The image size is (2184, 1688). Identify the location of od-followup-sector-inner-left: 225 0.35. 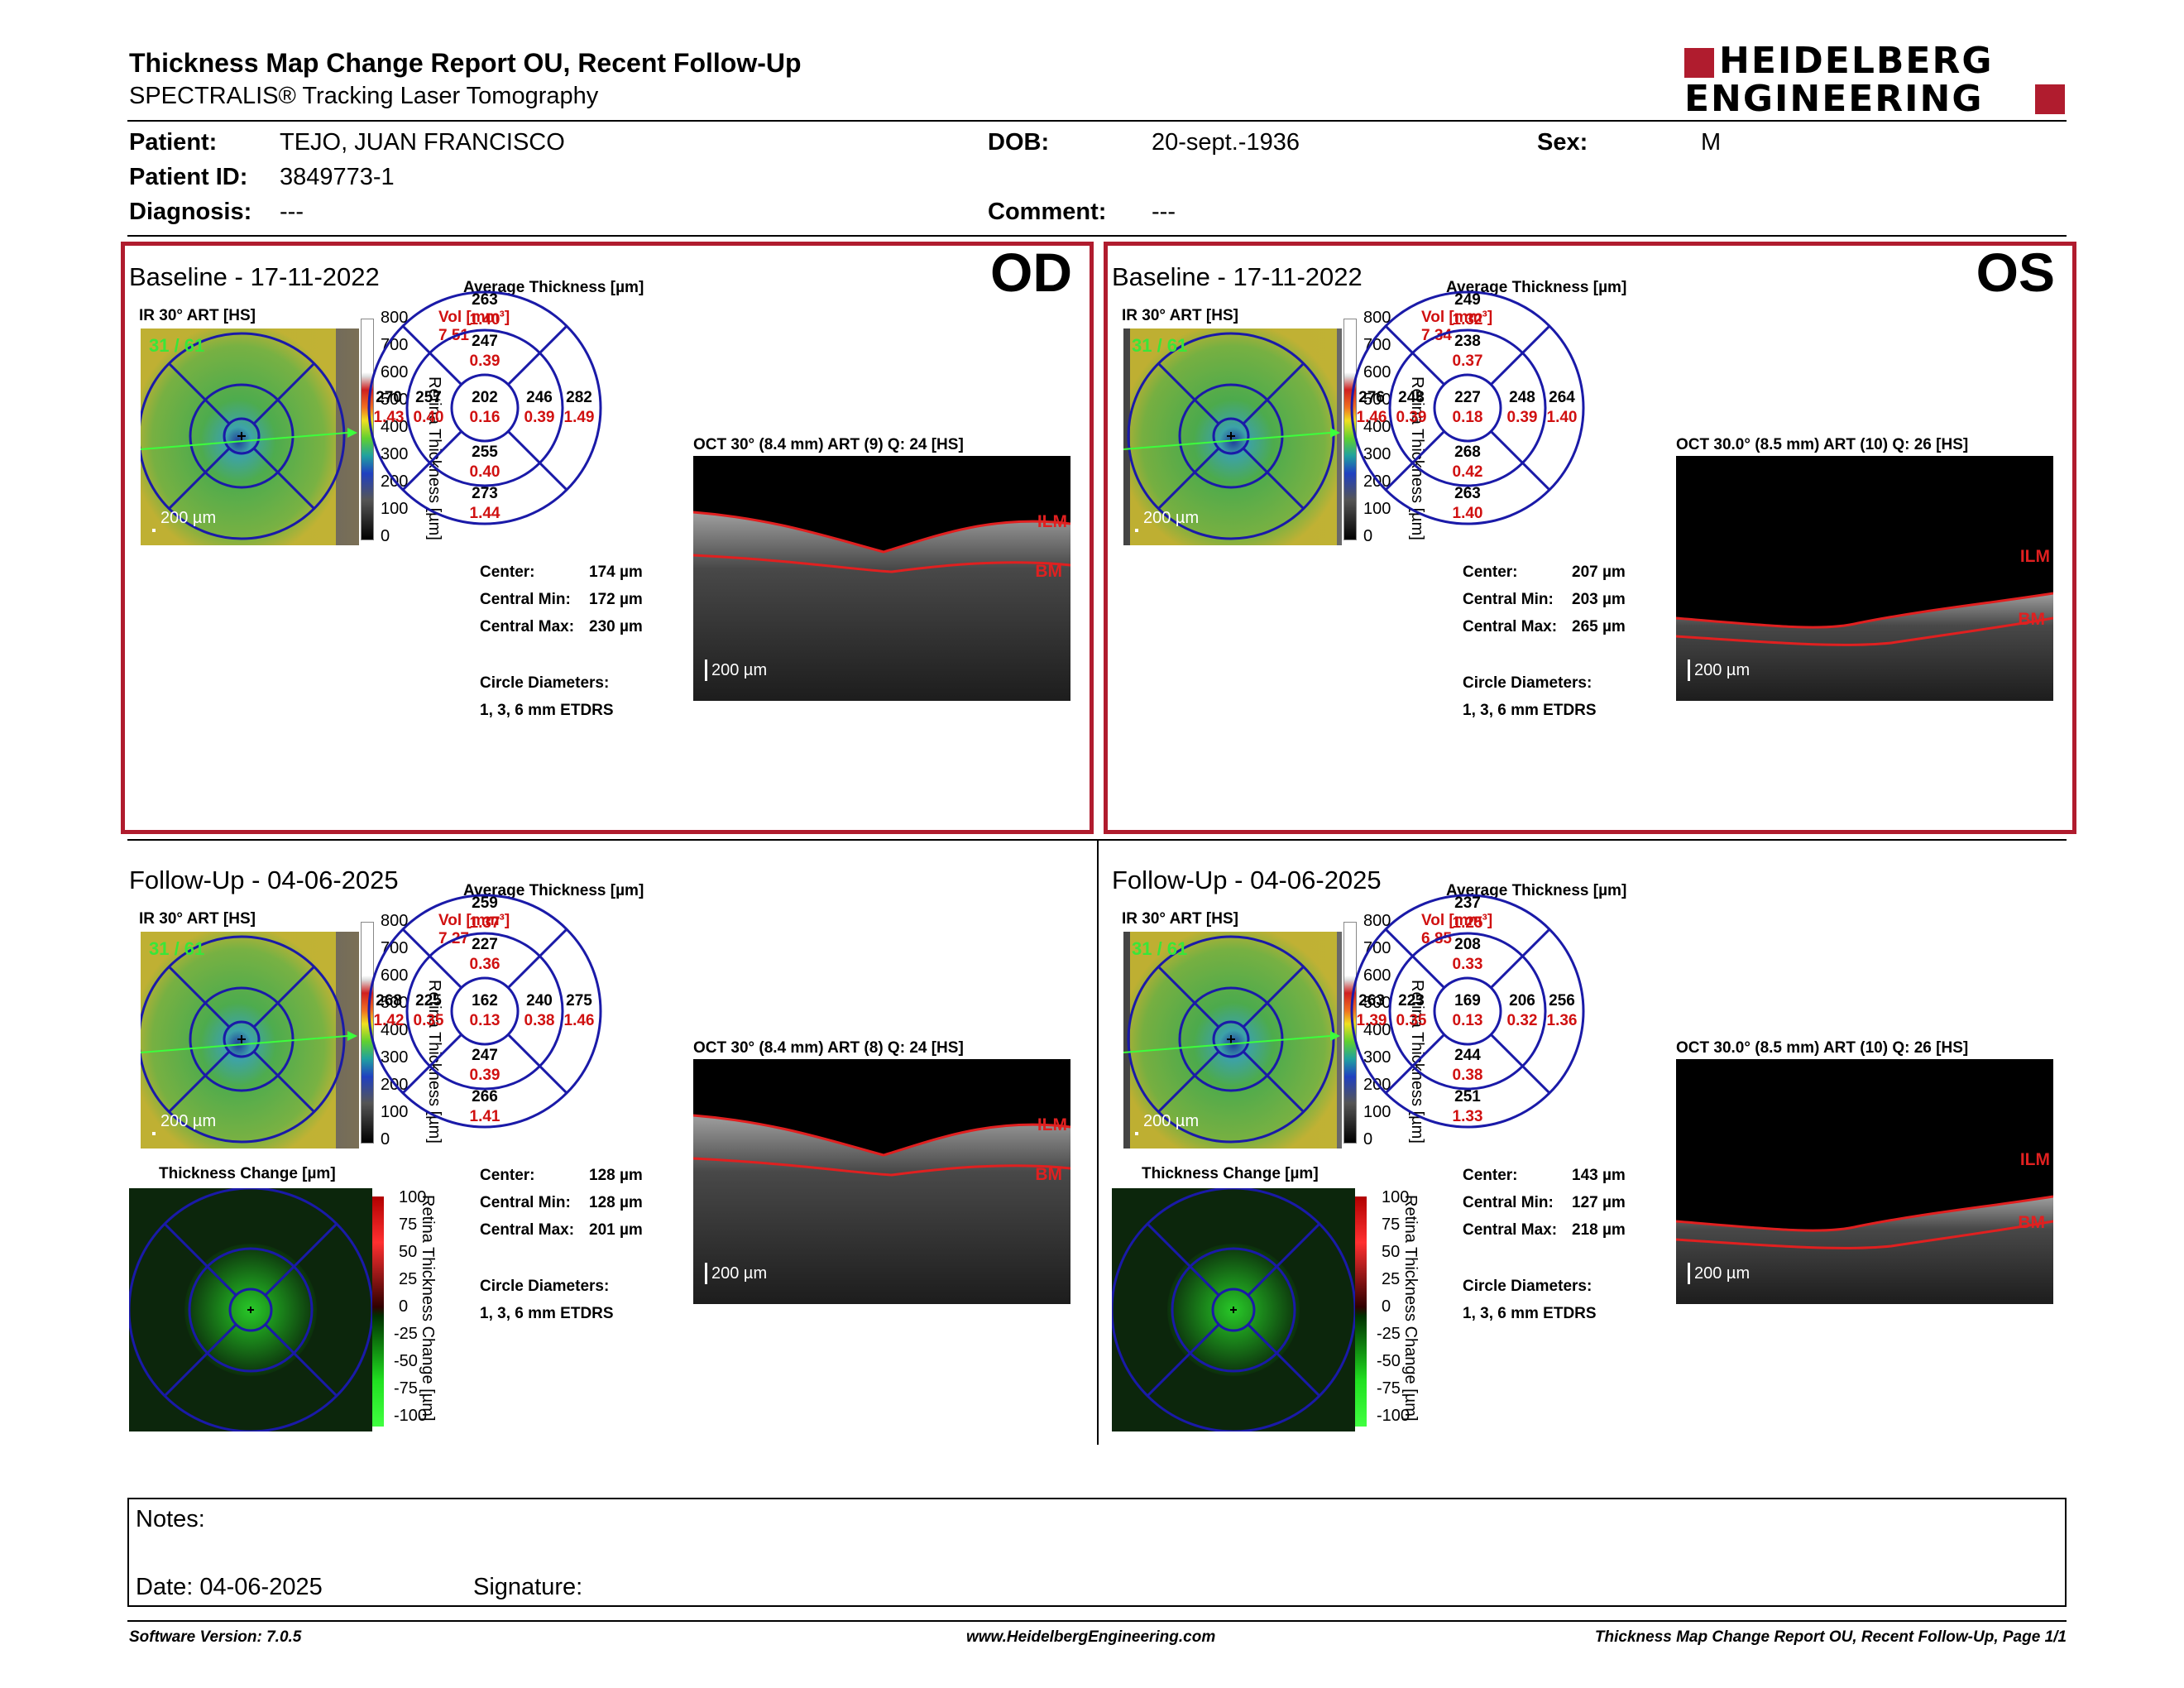
(428, 1011).